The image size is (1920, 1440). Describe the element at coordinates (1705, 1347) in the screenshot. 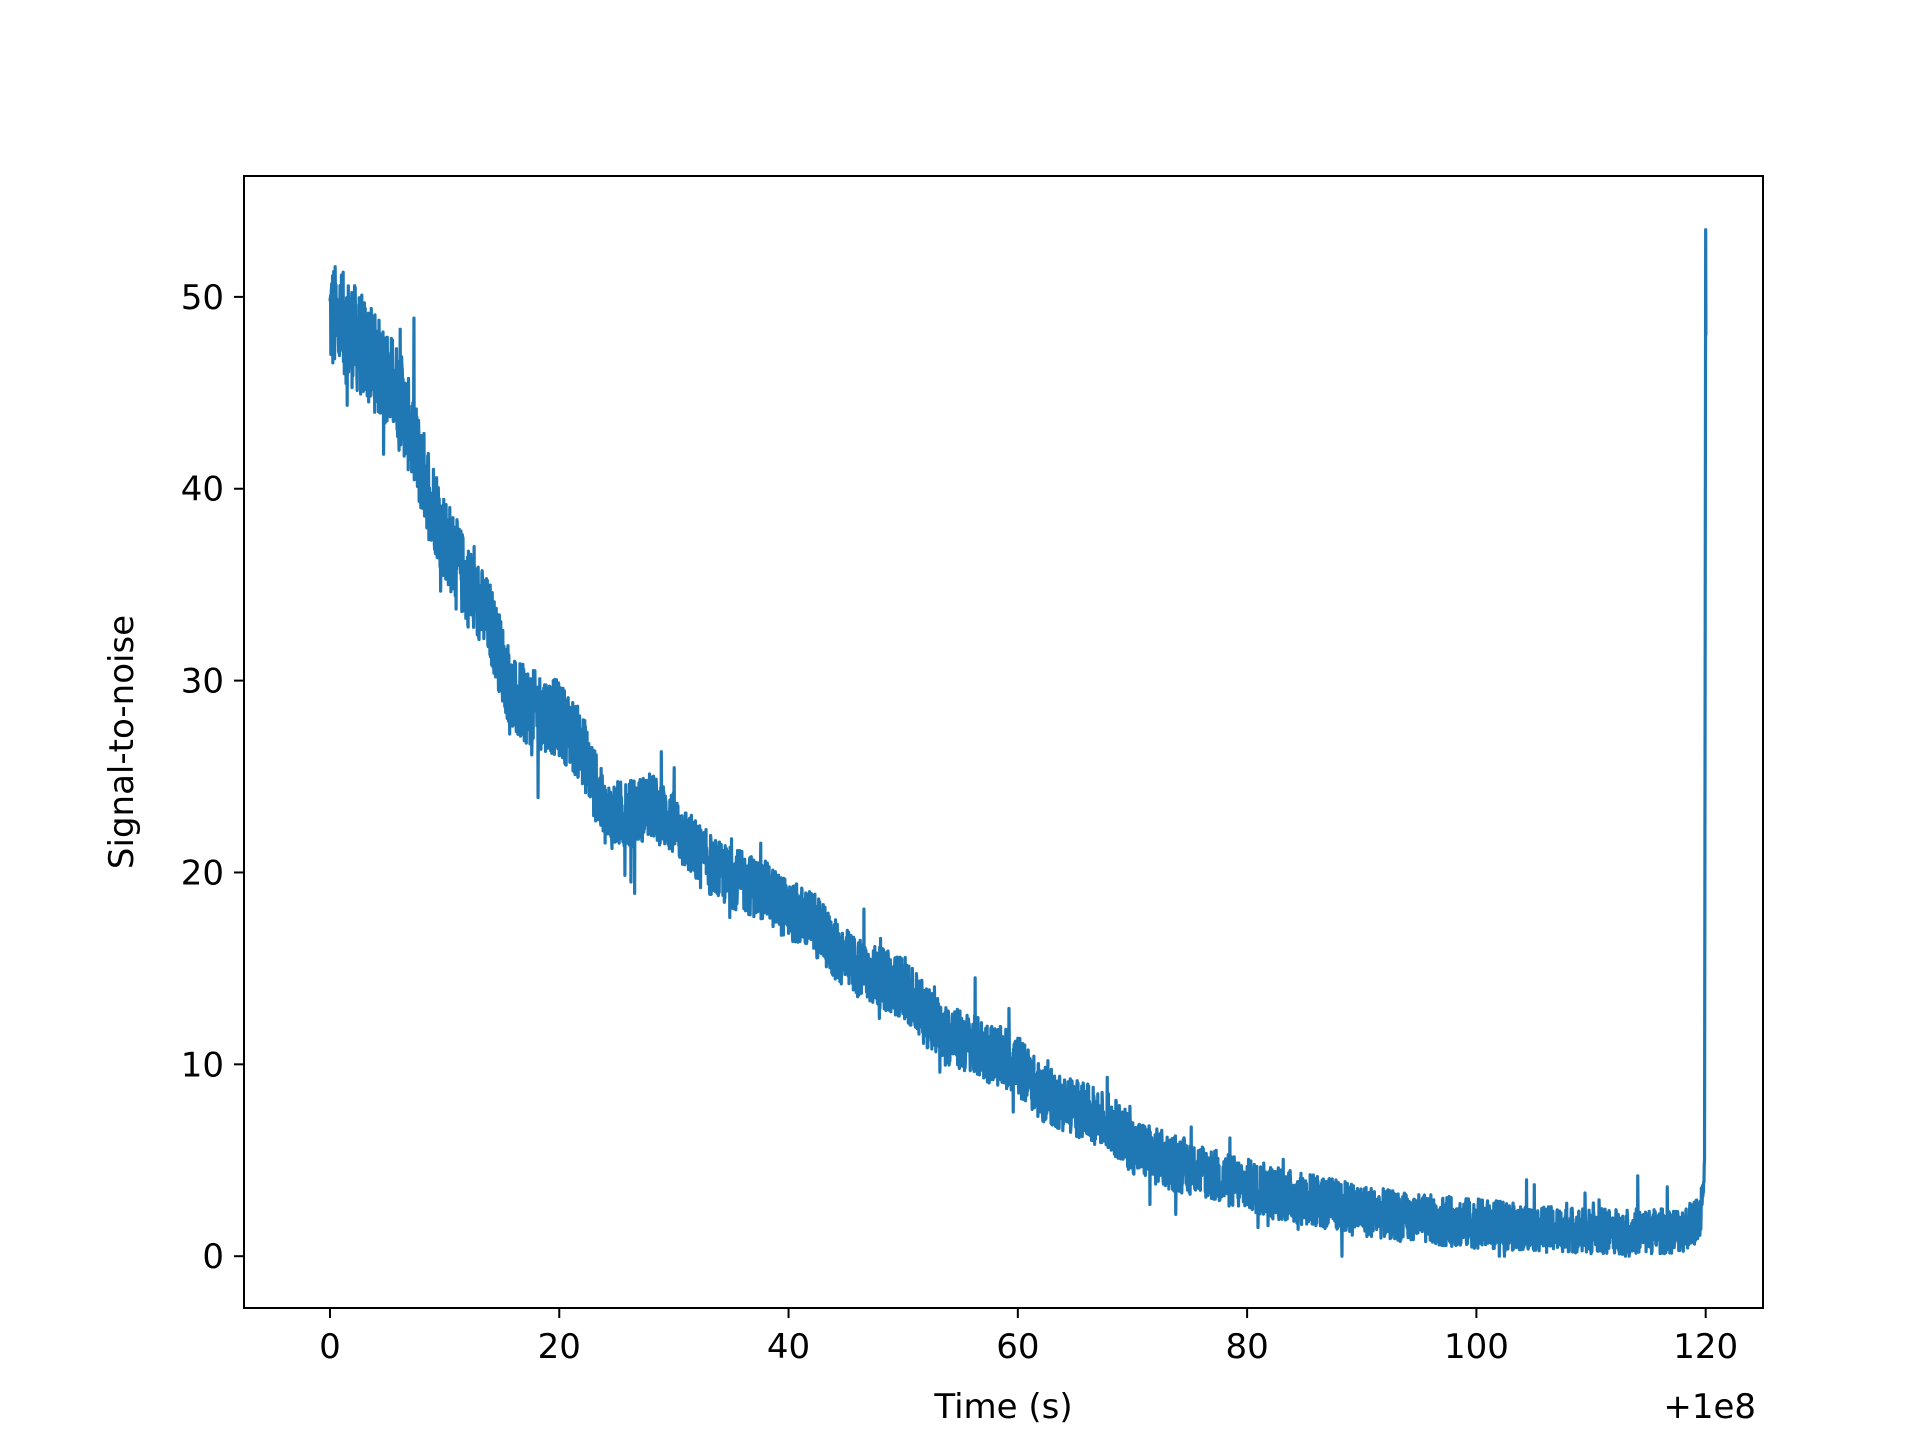

I see `x-tick-label: 120` at that location.